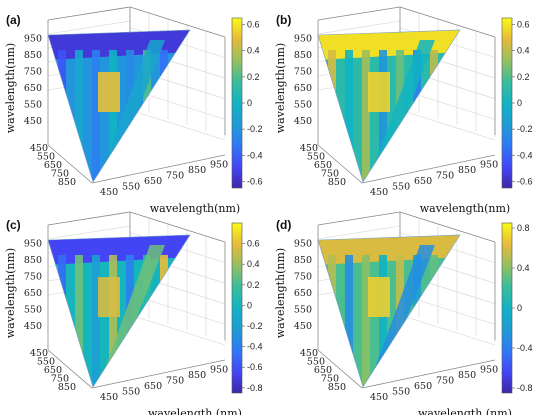  Describe the element at coordinates (303, 55) in the screenshot. I see `y-tick-label: 850` at that location.